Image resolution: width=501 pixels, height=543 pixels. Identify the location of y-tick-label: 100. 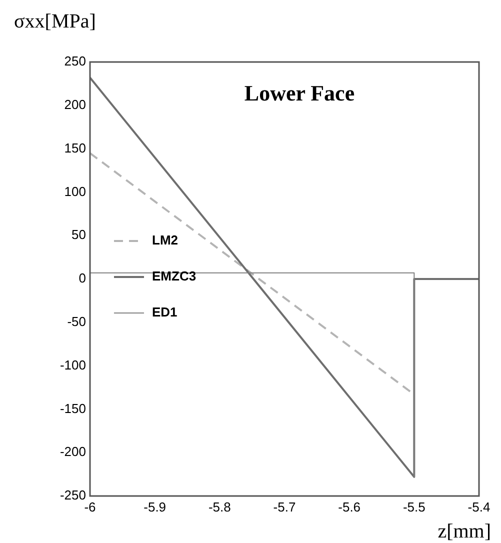
(75, 191).